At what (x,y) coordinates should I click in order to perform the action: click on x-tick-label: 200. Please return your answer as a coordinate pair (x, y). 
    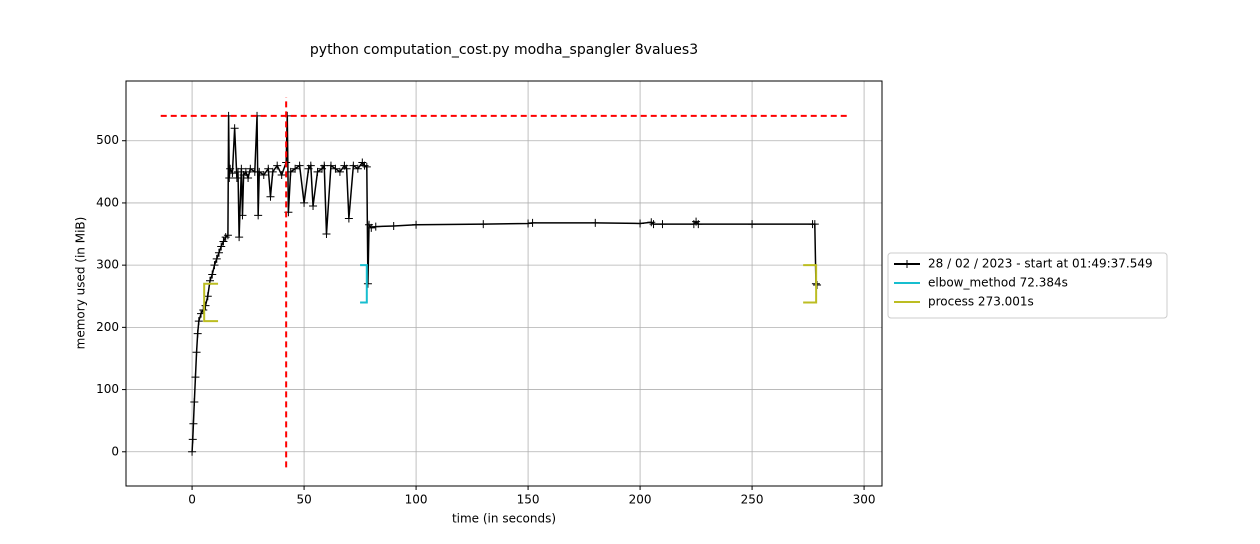
    Looking at the image, I should click on (640, 500).